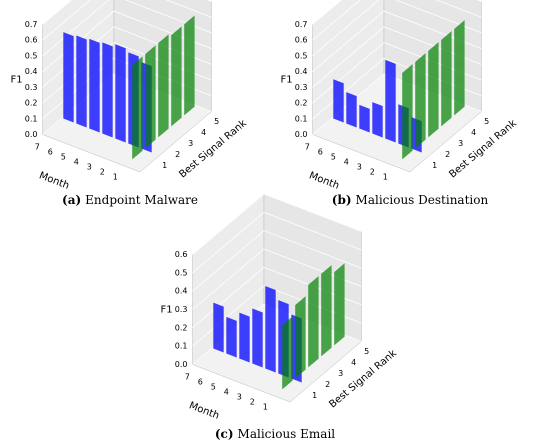 The width and height of the screenshot is (550, 445). Describe the element at coordinates (422, 200) in the screenshot. I see `caption-text: Malicious Destination` at that location.